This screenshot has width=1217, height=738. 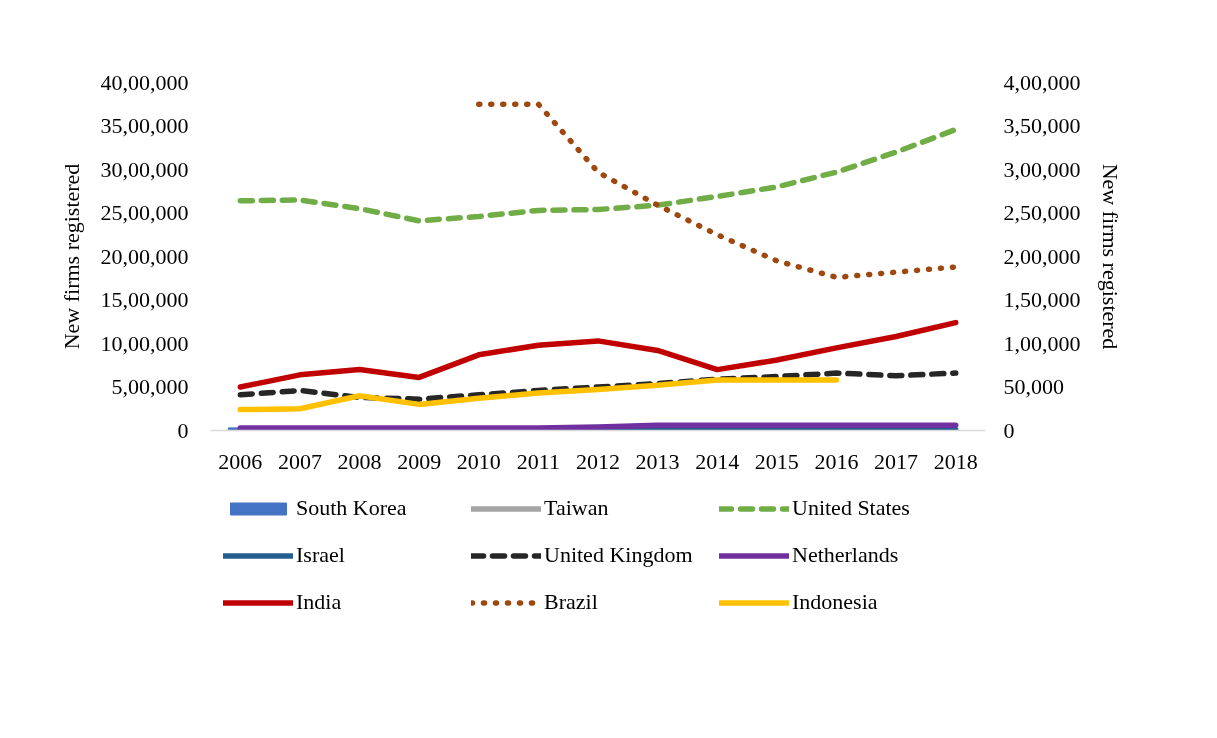 I want to click on y-tick-label: 20,00,000, so click(x=144, y=256).